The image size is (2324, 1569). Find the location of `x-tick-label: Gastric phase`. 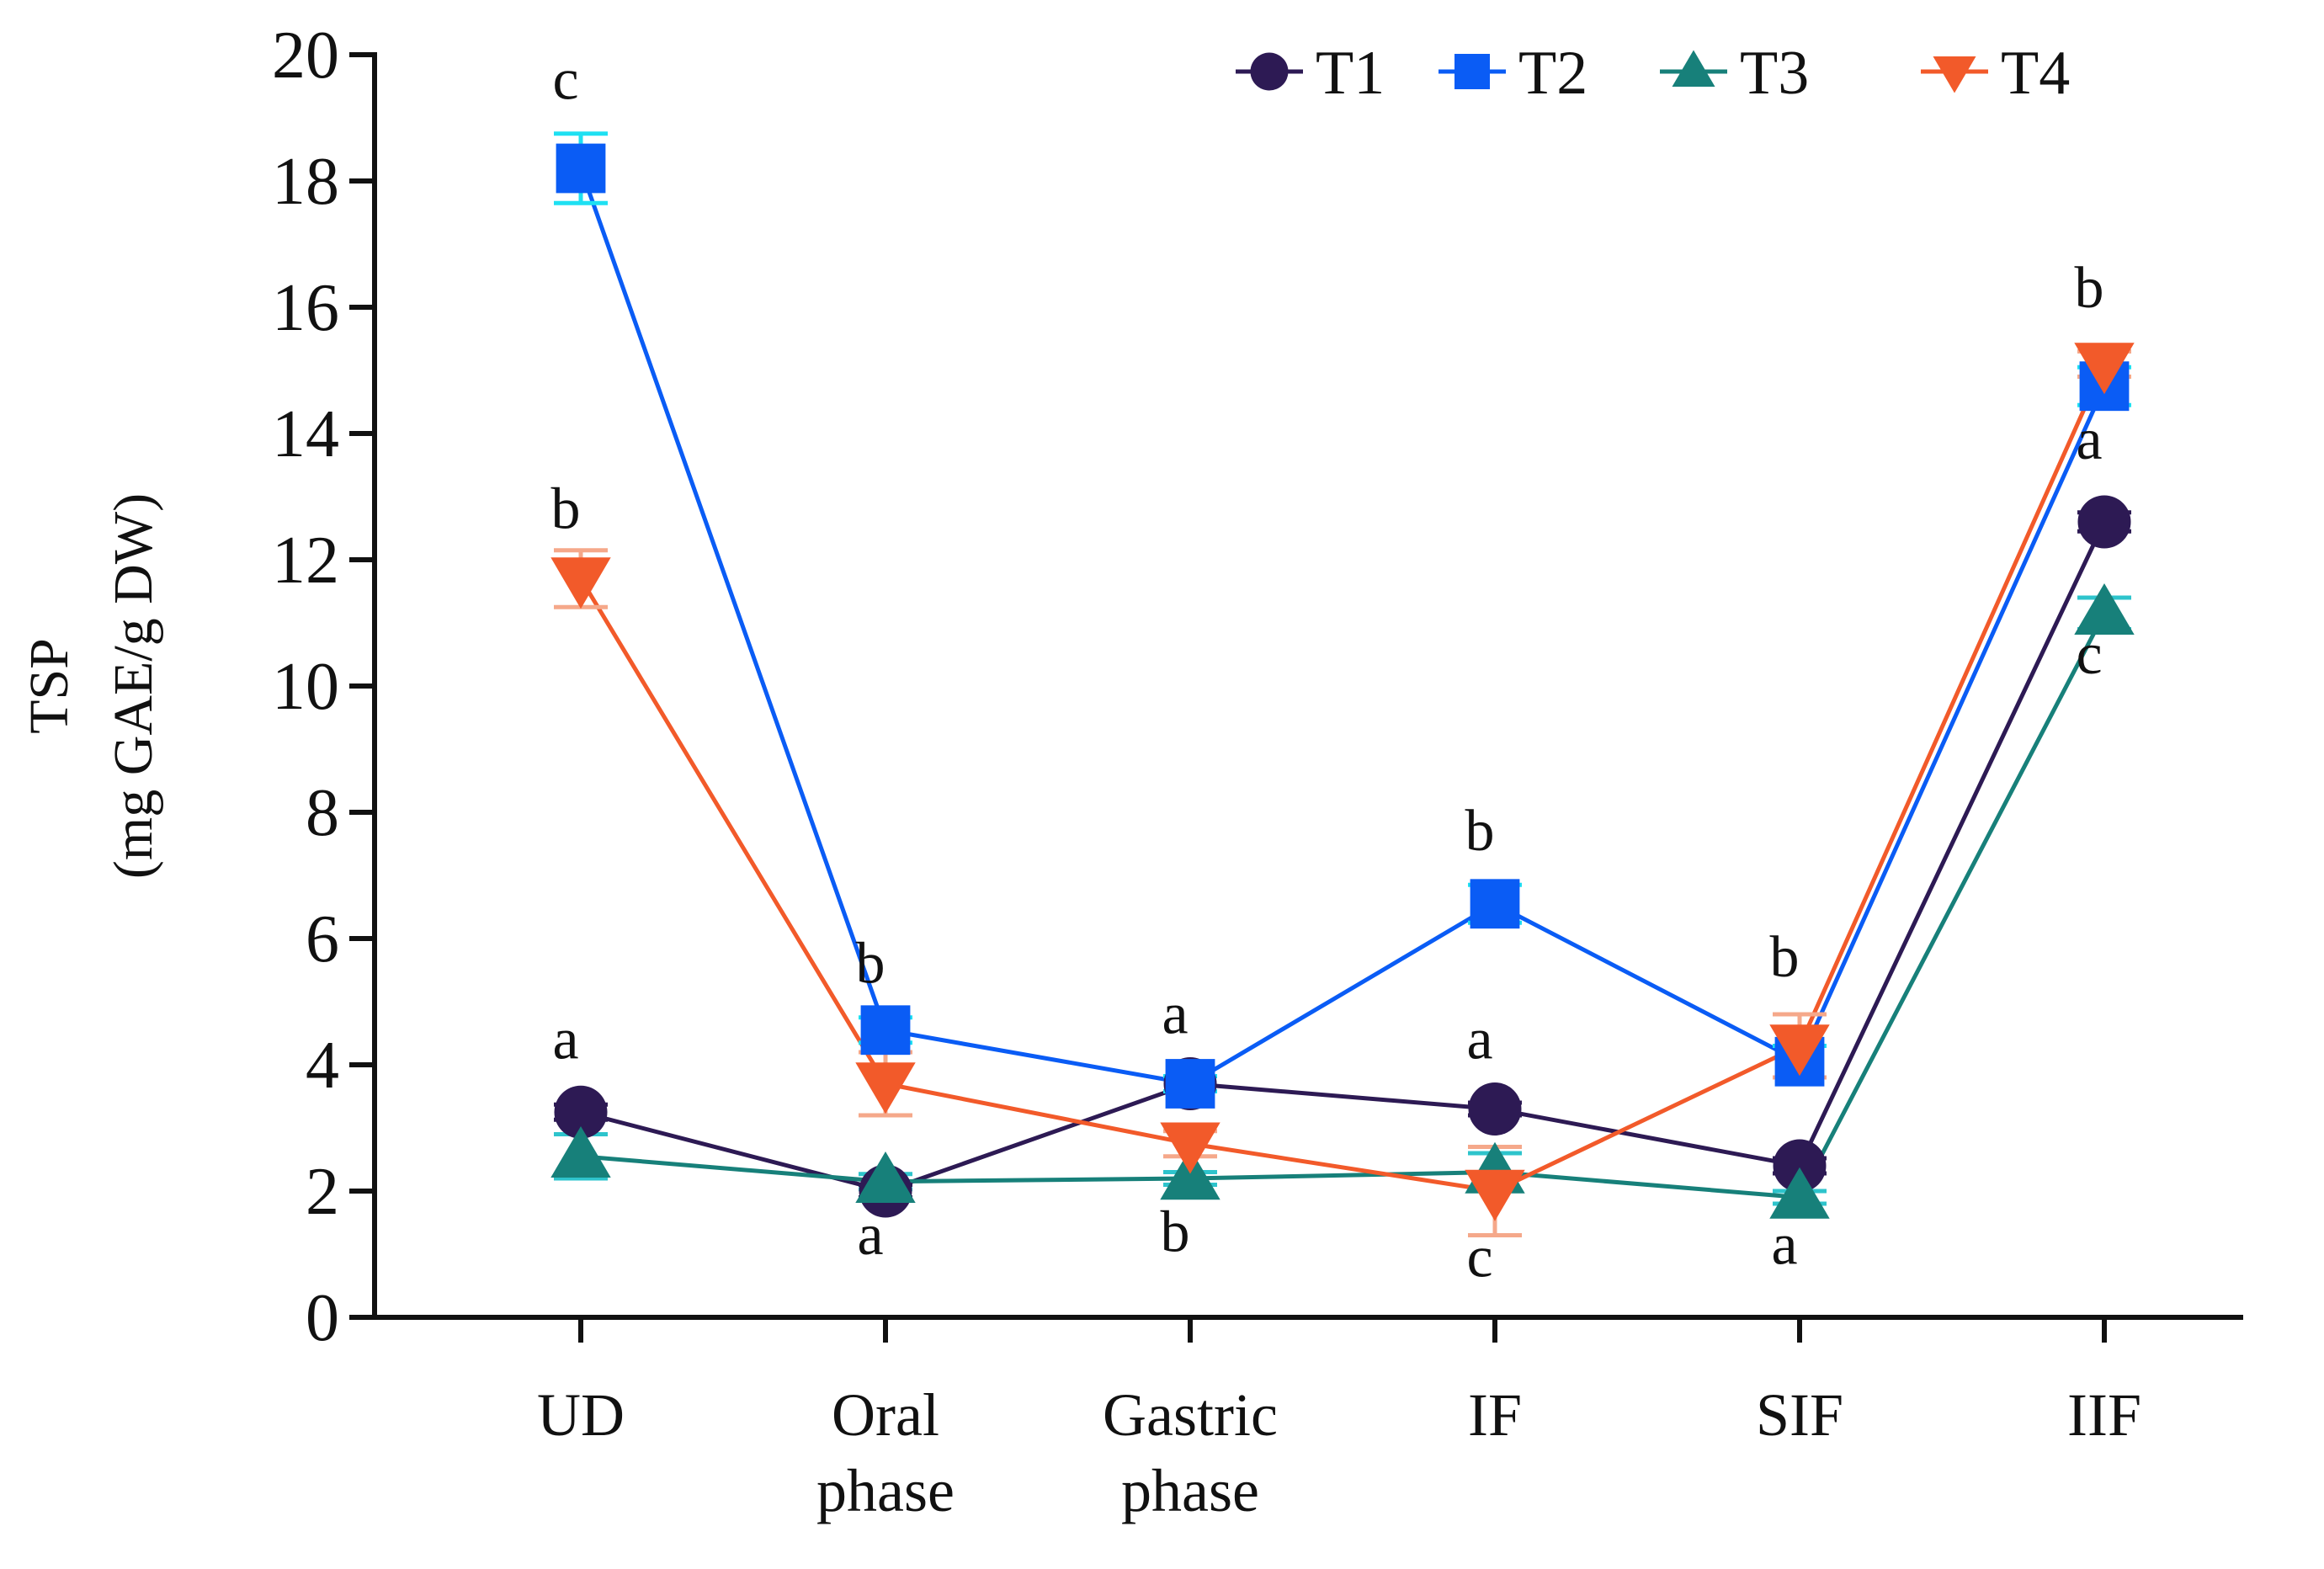

x-tick-label: Gastric phase is located at coordinates (1191, 1453).